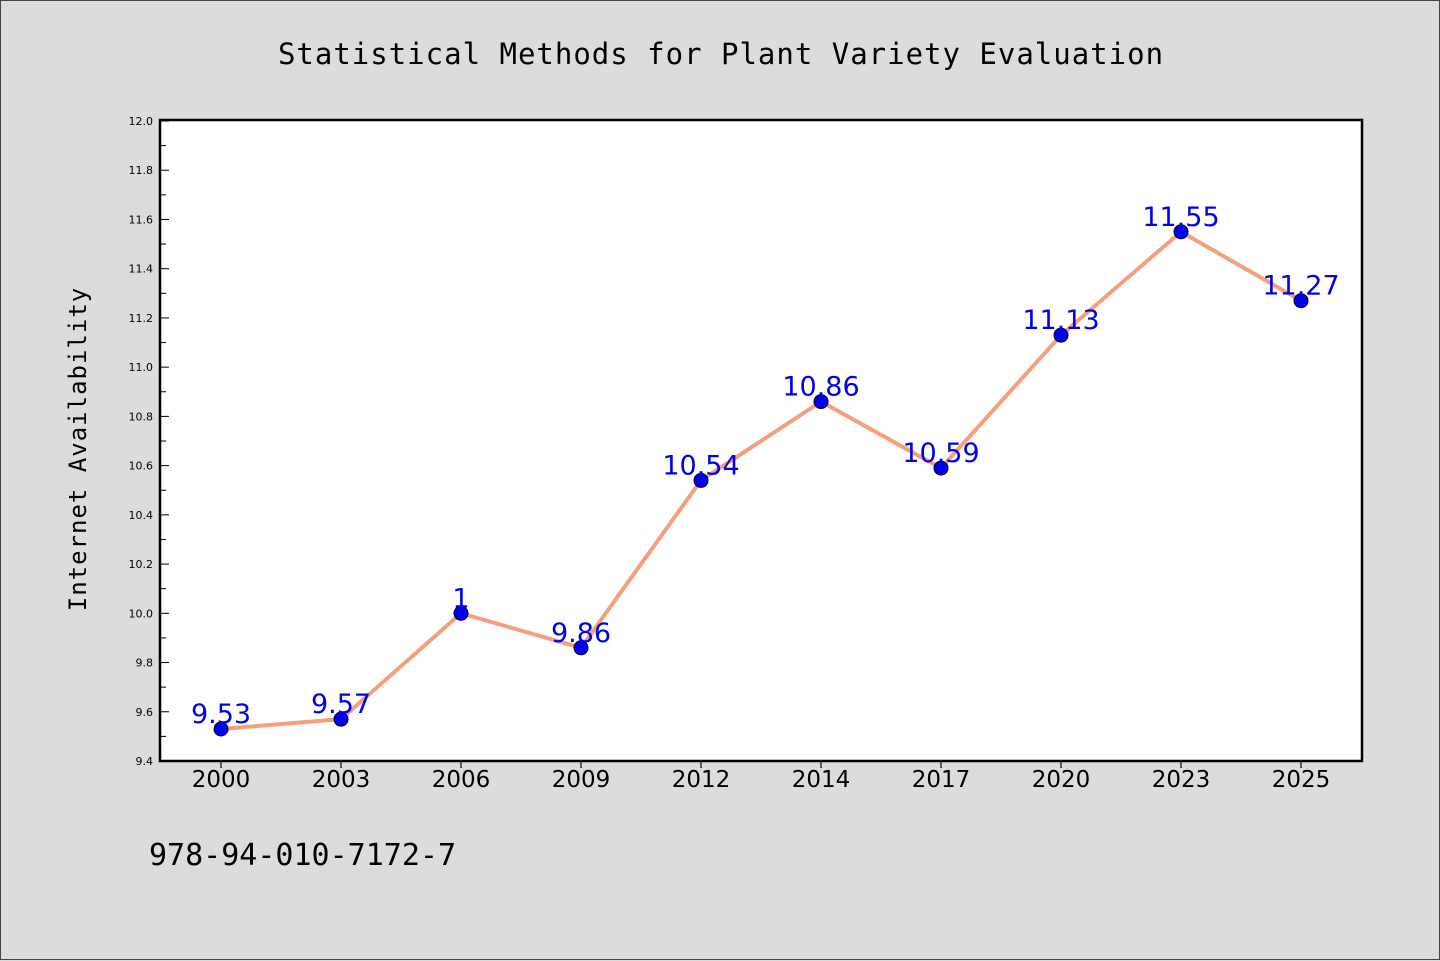  I want to click on y-tick-label: 11.8, so click(141, 170).